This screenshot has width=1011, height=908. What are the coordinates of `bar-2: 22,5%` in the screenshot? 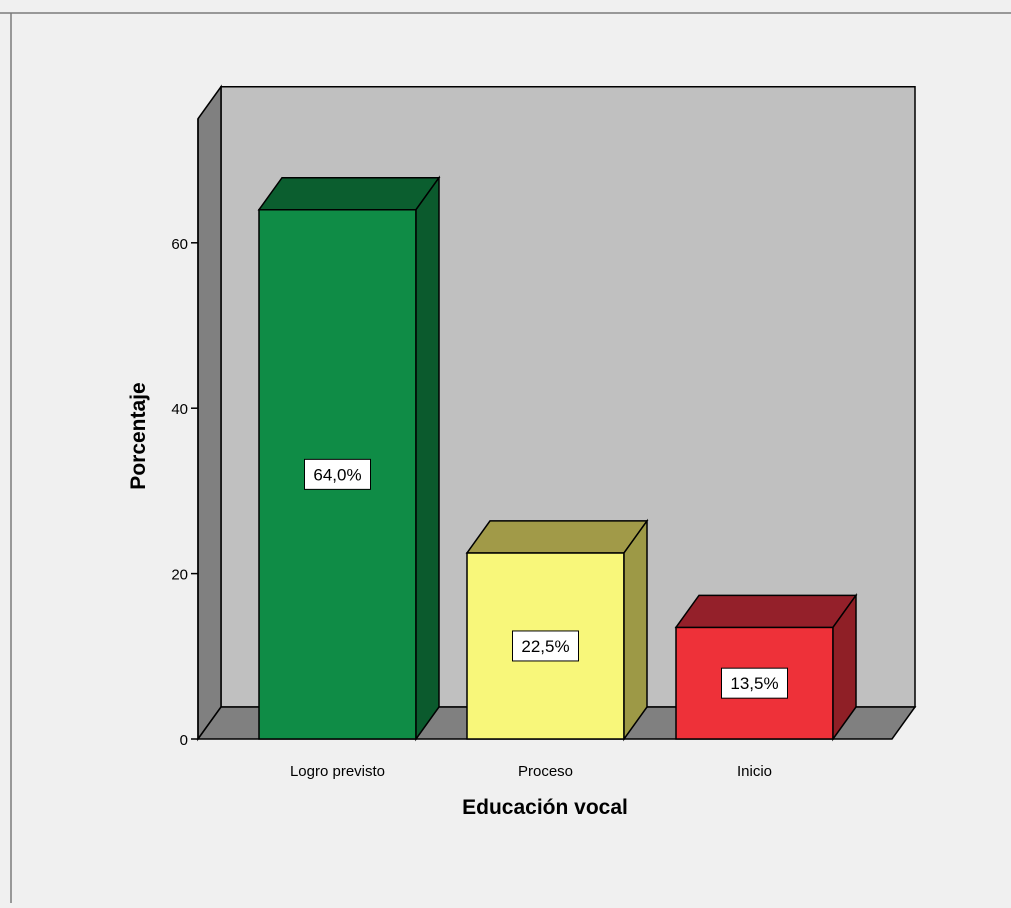 It's located at (557, 630).